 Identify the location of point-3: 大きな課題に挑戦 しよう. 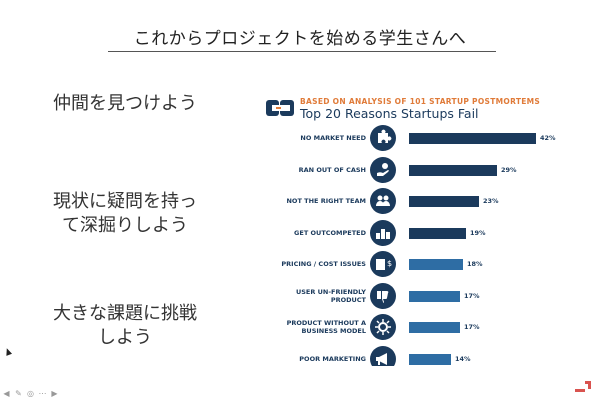
(125, 326).